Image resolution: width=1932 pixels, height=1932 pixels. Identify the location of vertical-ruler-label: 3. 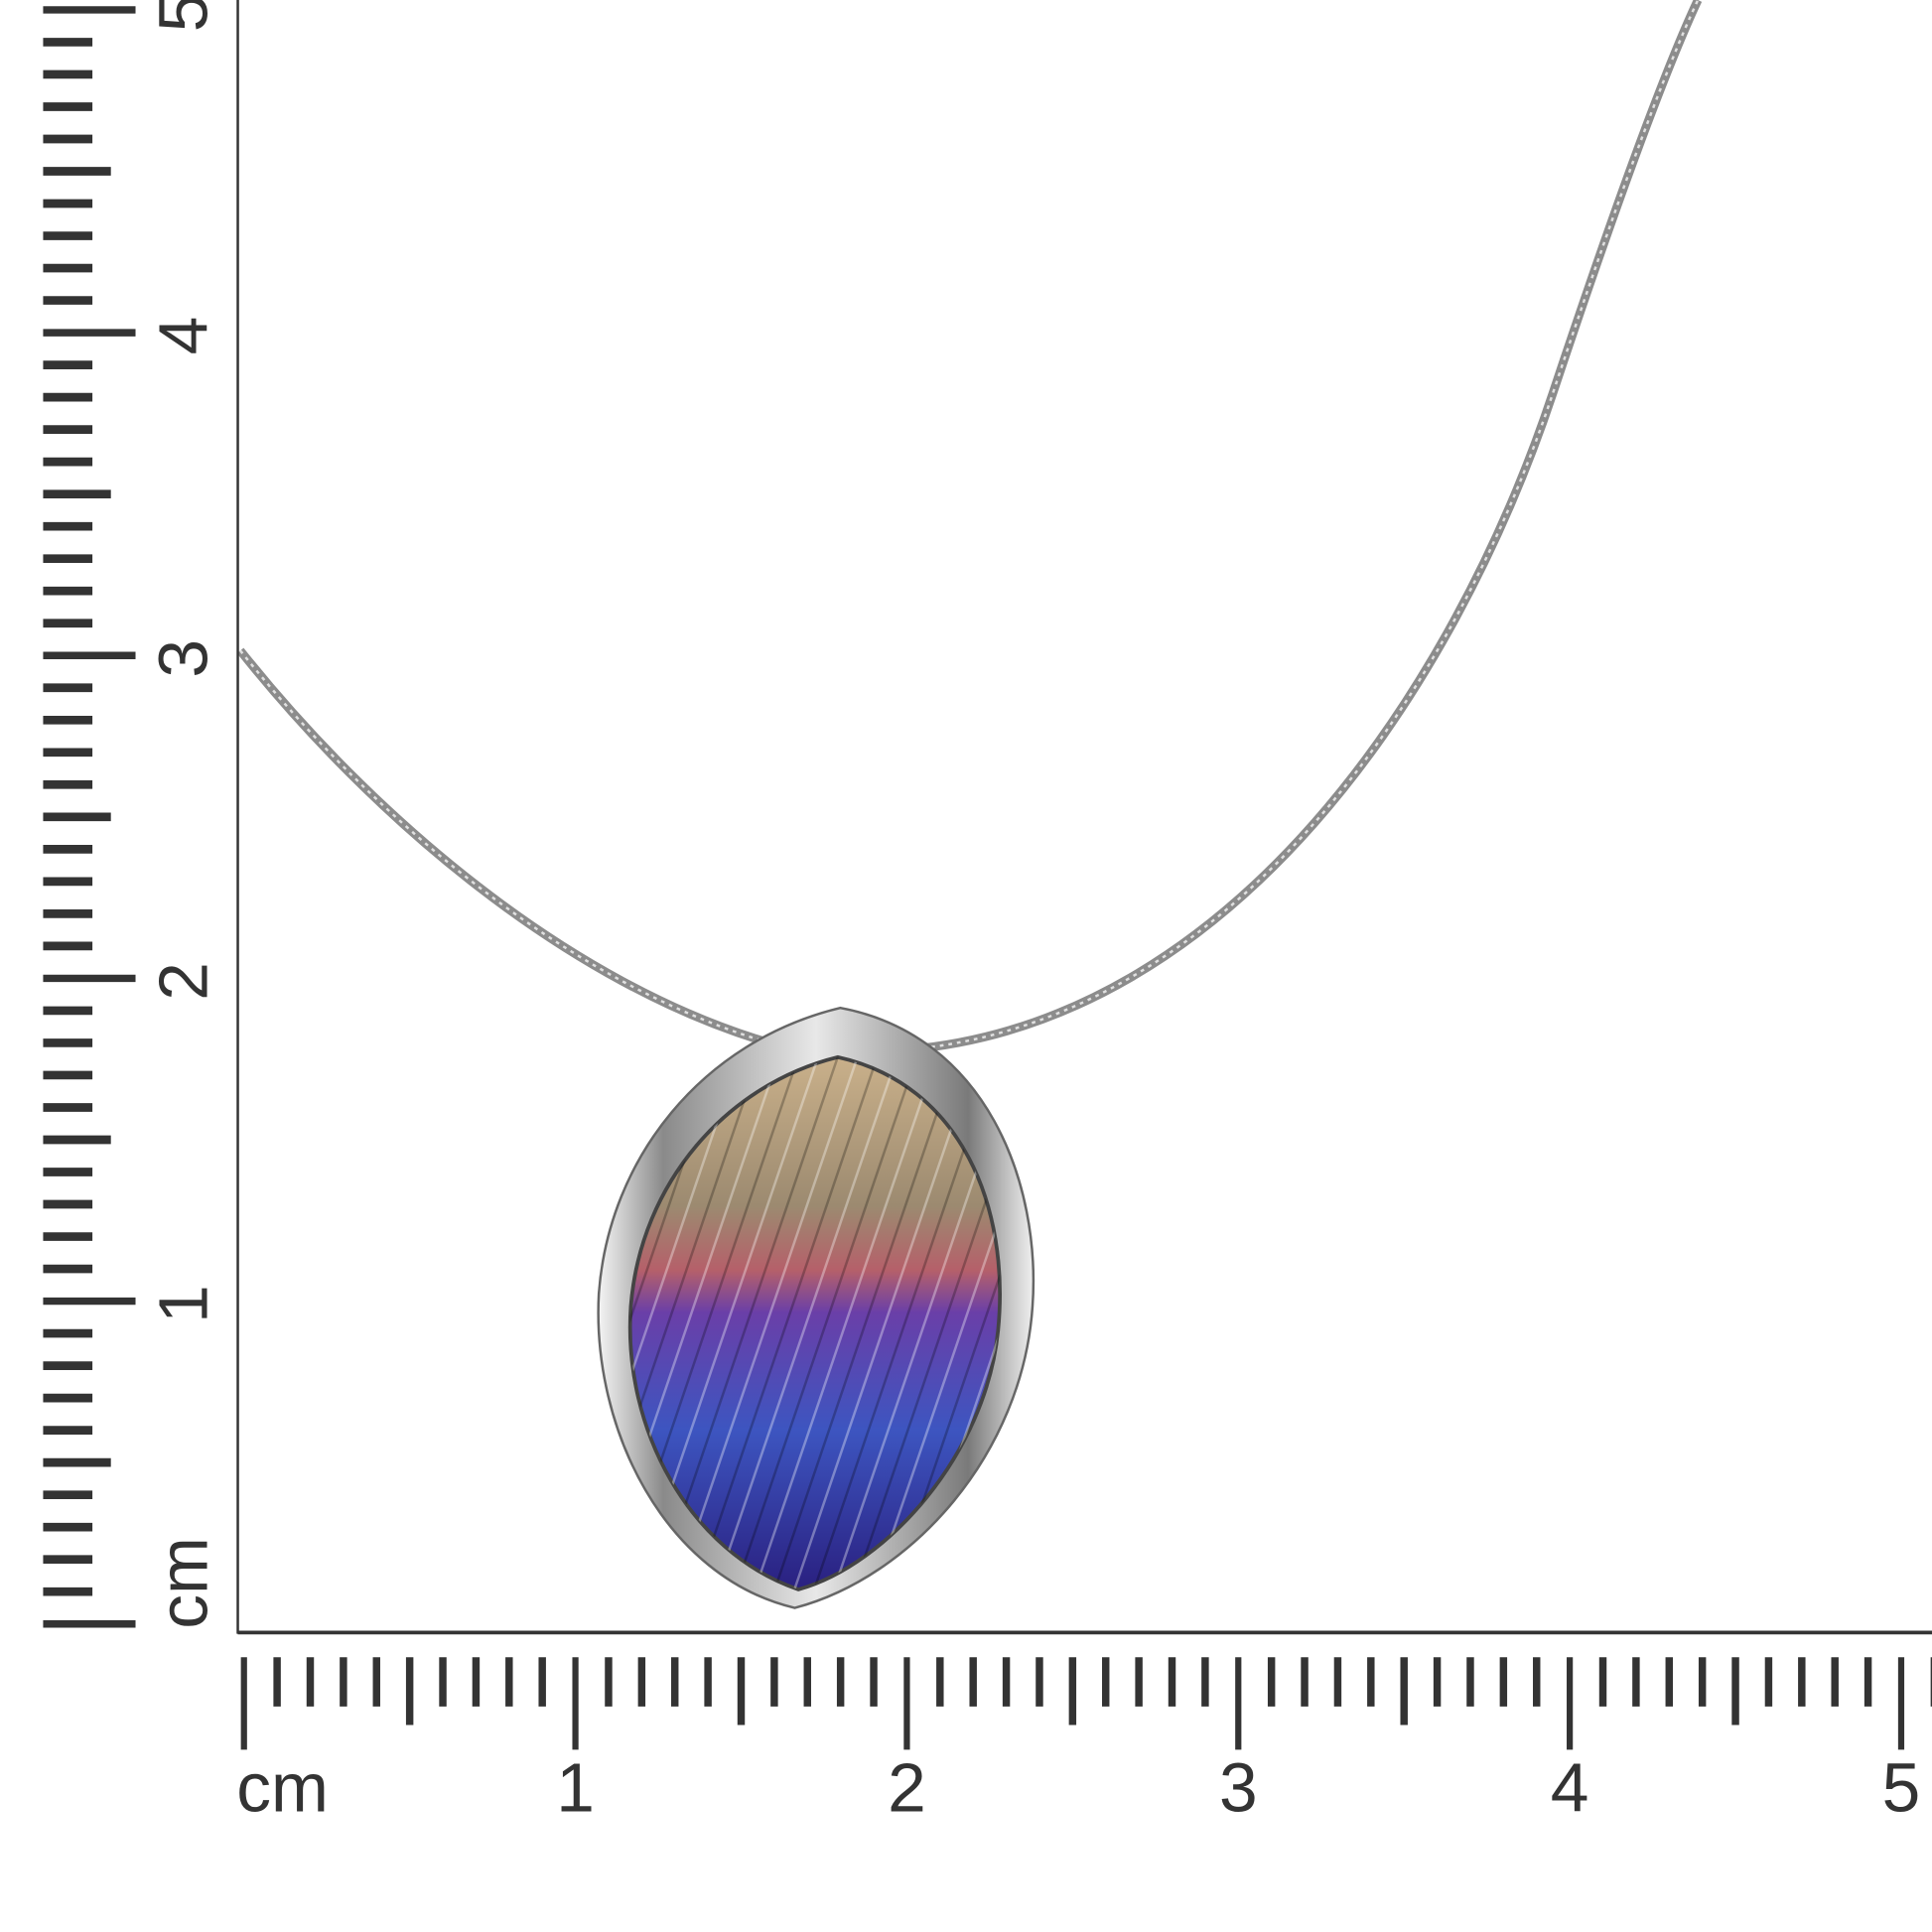
(183, 658).